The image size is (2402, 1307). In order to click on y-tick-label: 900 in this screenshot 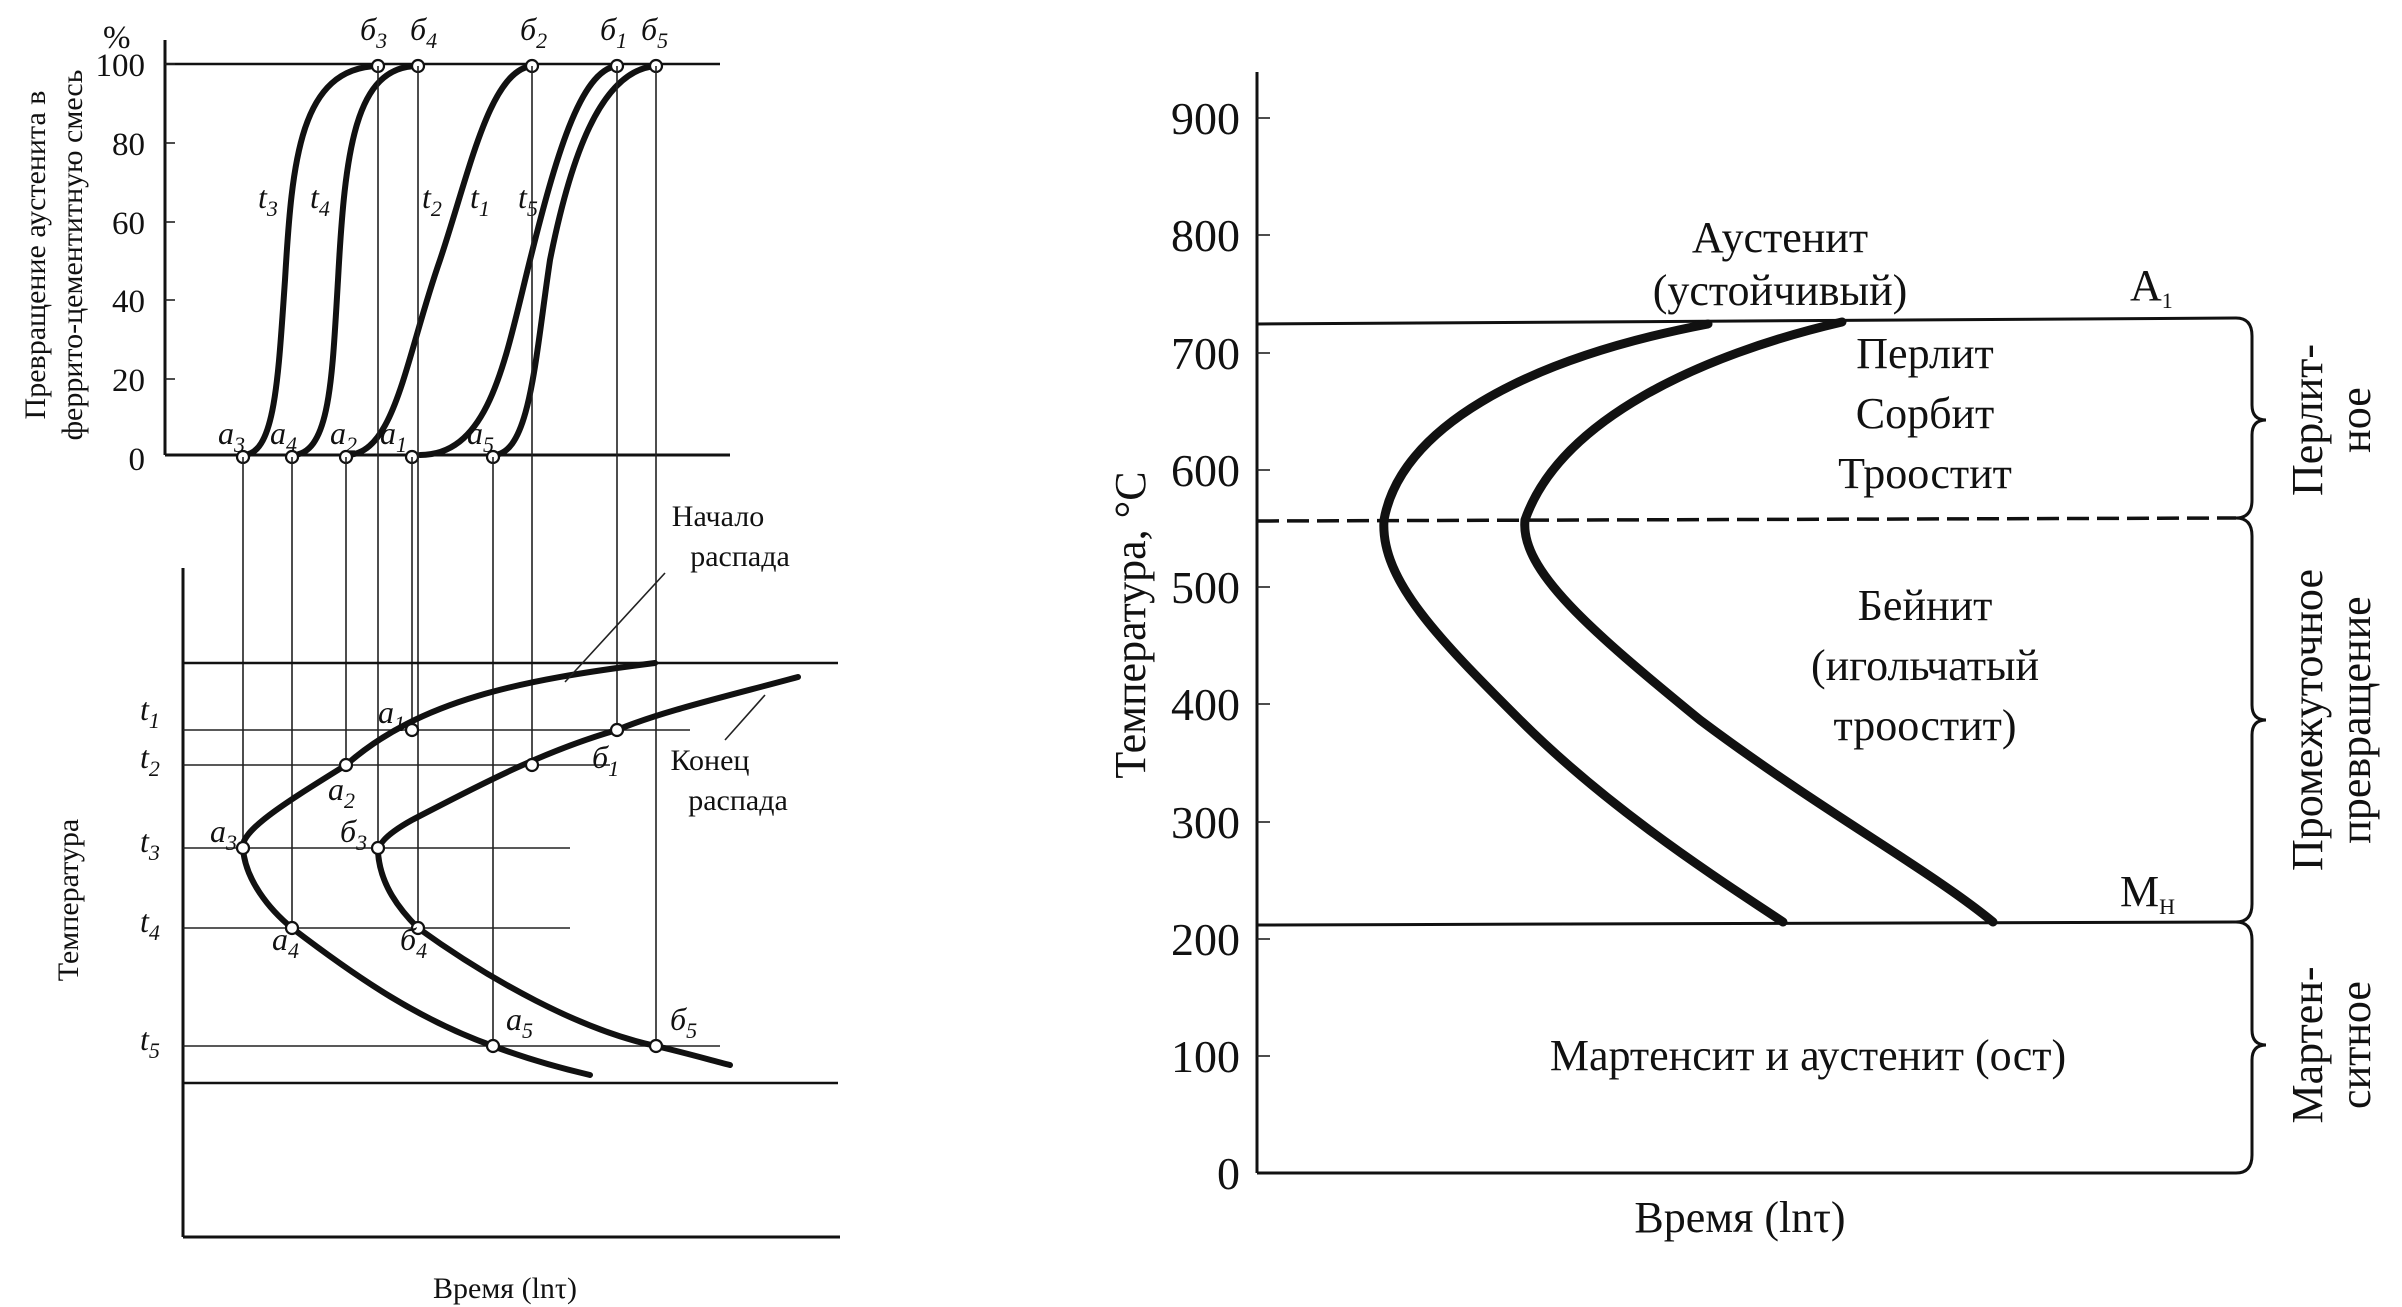, I will do `click(1205, 118)`.